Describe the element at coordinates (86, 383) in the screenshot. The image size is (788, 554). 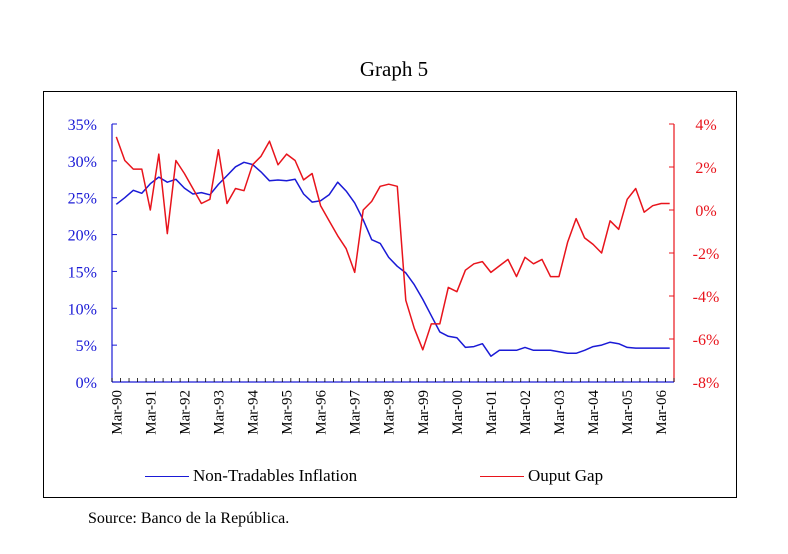
I see `left-axis-tick-label: 0%` at that location.